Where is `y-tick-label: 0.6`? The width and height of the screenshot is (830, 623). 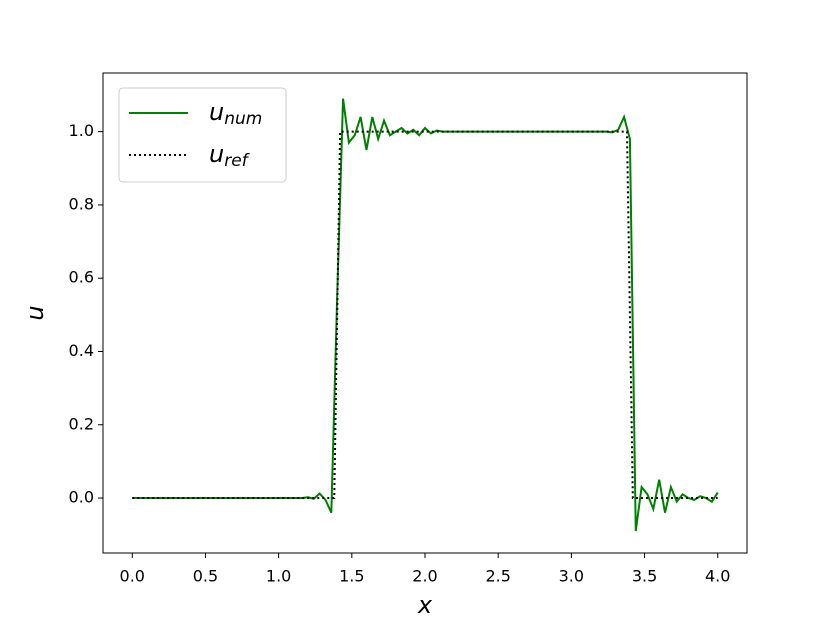
y-tick-label: 0.6 is located at coordinates (81, 277).